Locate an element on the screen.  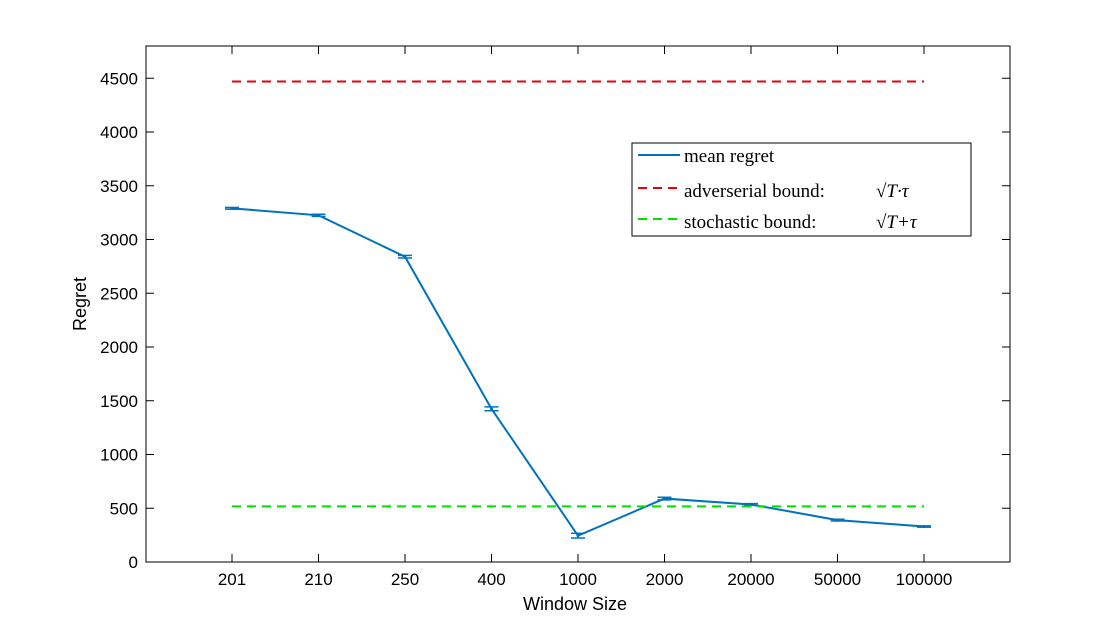
y-tick-label: 1000 is located at coordinates (119, 455).